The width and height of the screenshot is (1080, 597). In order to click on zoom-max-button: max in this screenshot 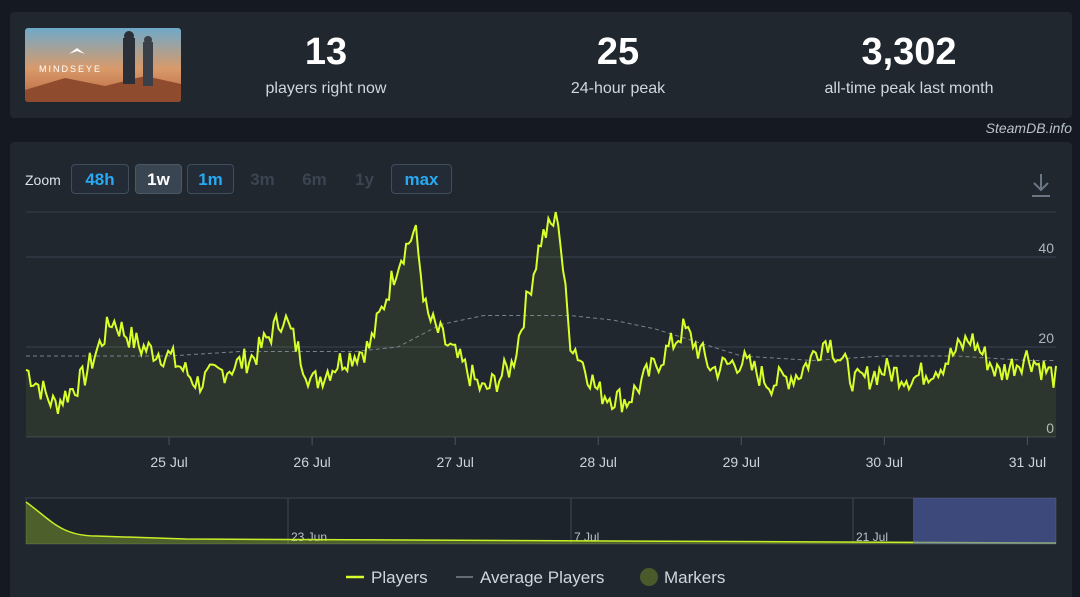, I will do `click(421, 179)`.